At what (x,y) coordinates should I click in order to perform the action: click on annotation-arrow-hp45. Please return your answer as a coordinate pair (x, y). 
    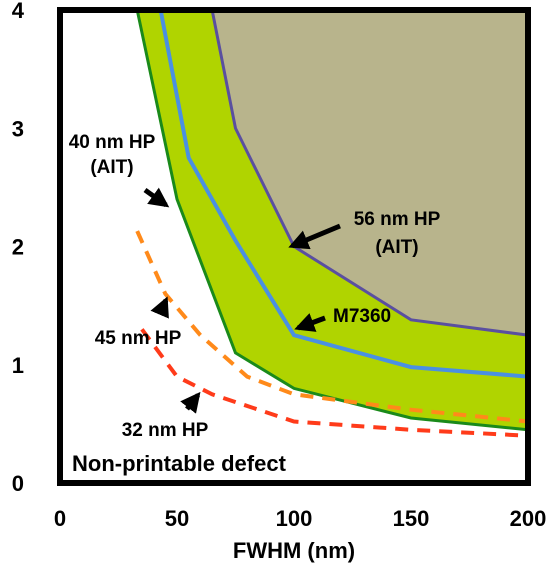
    Looking at the image, I should click on (159, 307).